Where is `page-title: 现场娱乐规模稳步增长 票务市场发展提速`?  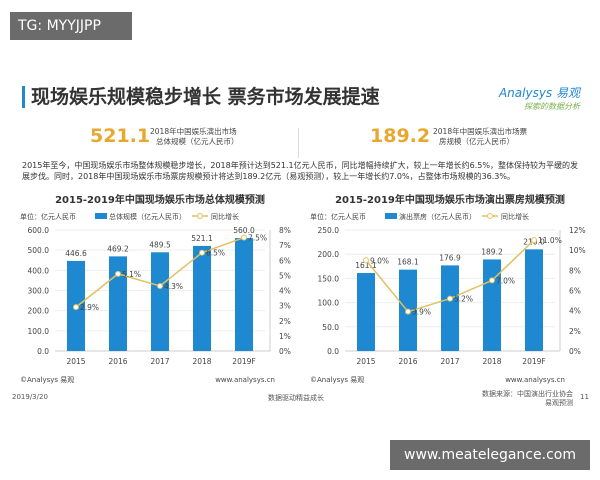
page-title: 现场娱乐规模稳步增长 票务市场发展提速 is located at coordinates (201, 97).